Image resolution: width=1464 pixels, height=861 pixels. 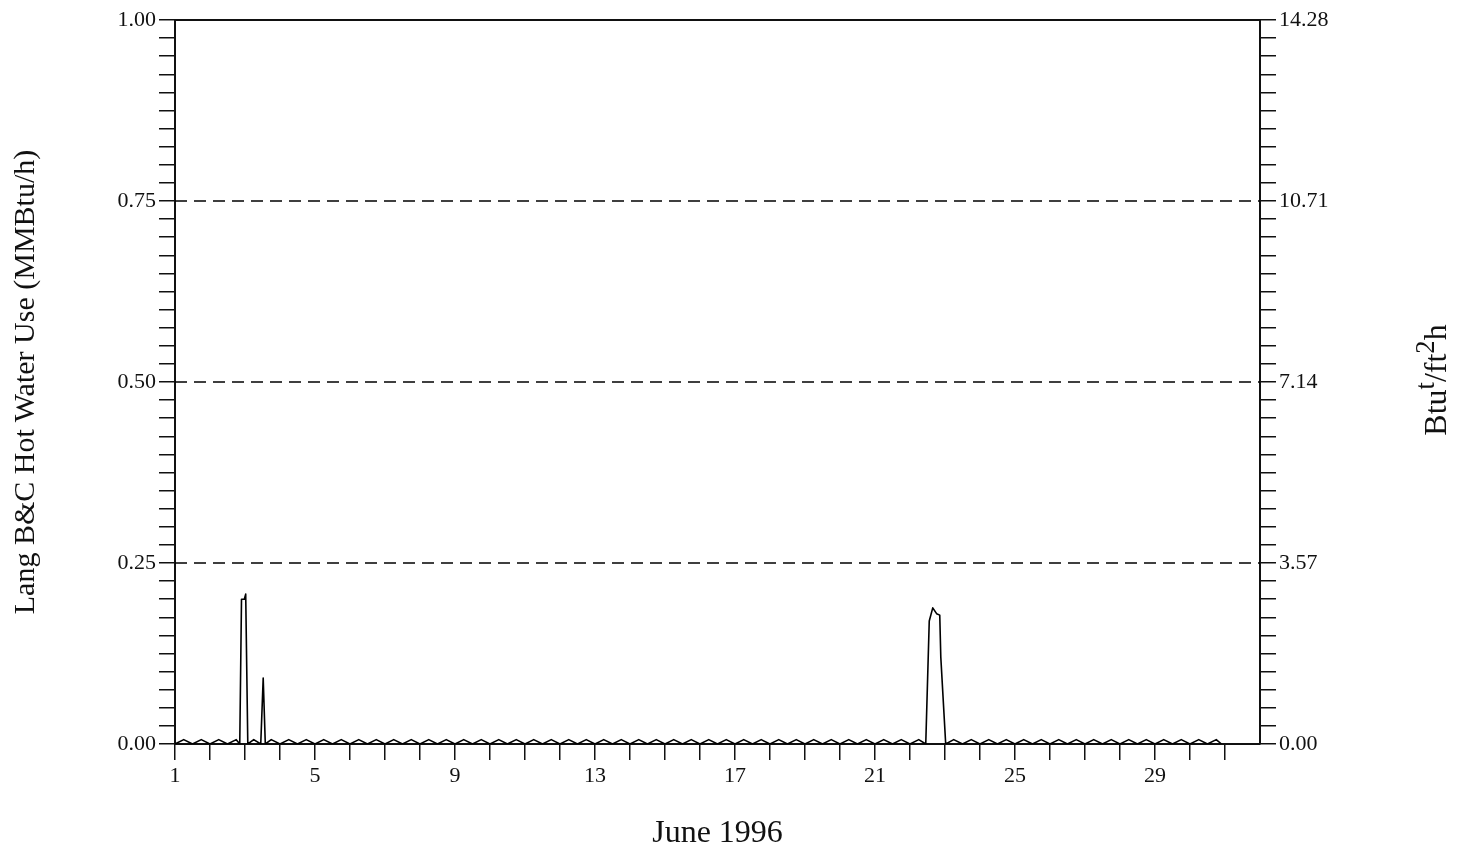 What do you see at coordinates (175, 774) in the screenshot?
I see `x-tick-label: 1` at bounding box center [175, 774].